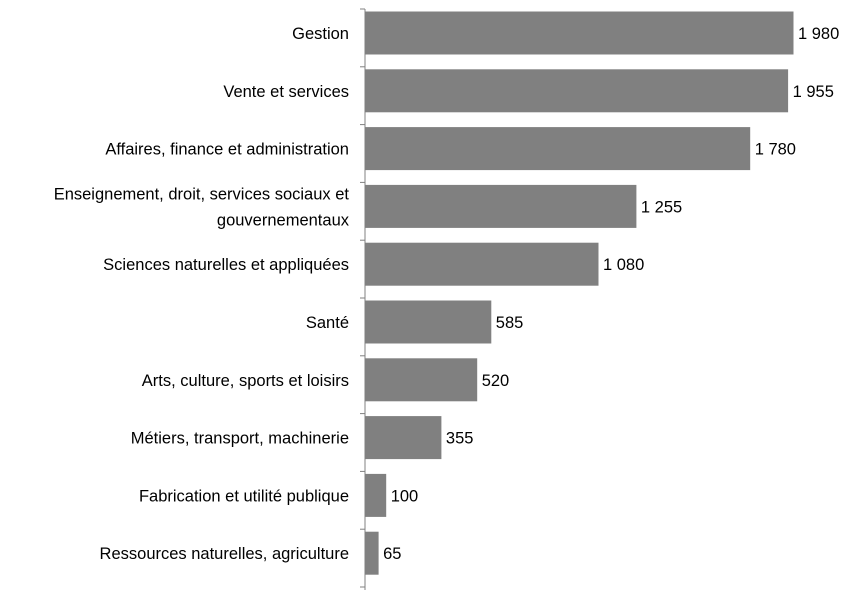 This screenshot has height=596, width=848. What do you see at coordinates (320, 34) in the screenshot?
I see `category-label: Gestion` at bounding box center [320, 34].